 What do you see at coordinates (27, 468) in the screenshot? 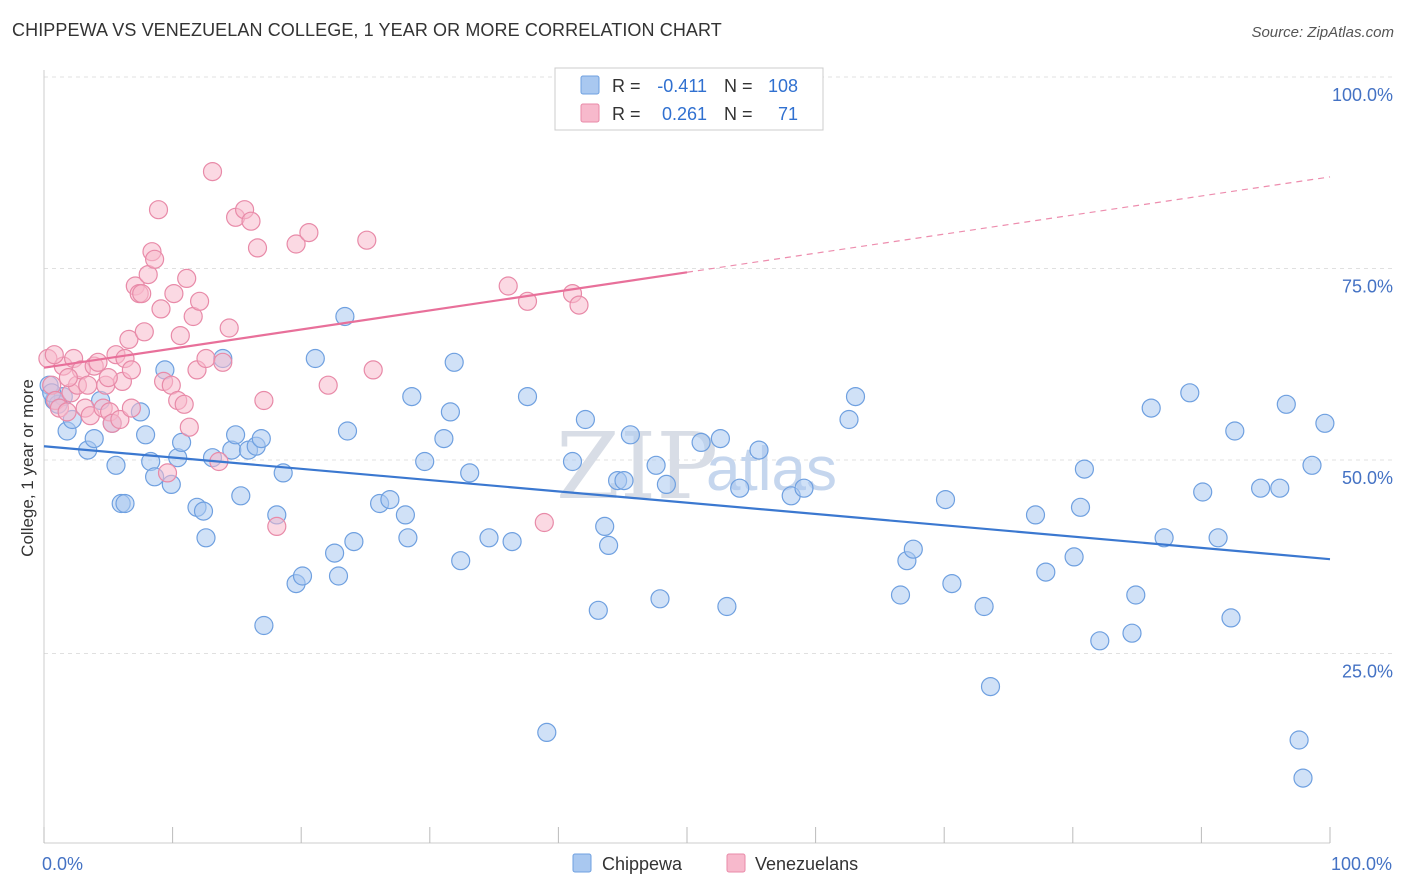
I see `y-axis-label: College, 1 year or more` at bounding box center [27, 468].